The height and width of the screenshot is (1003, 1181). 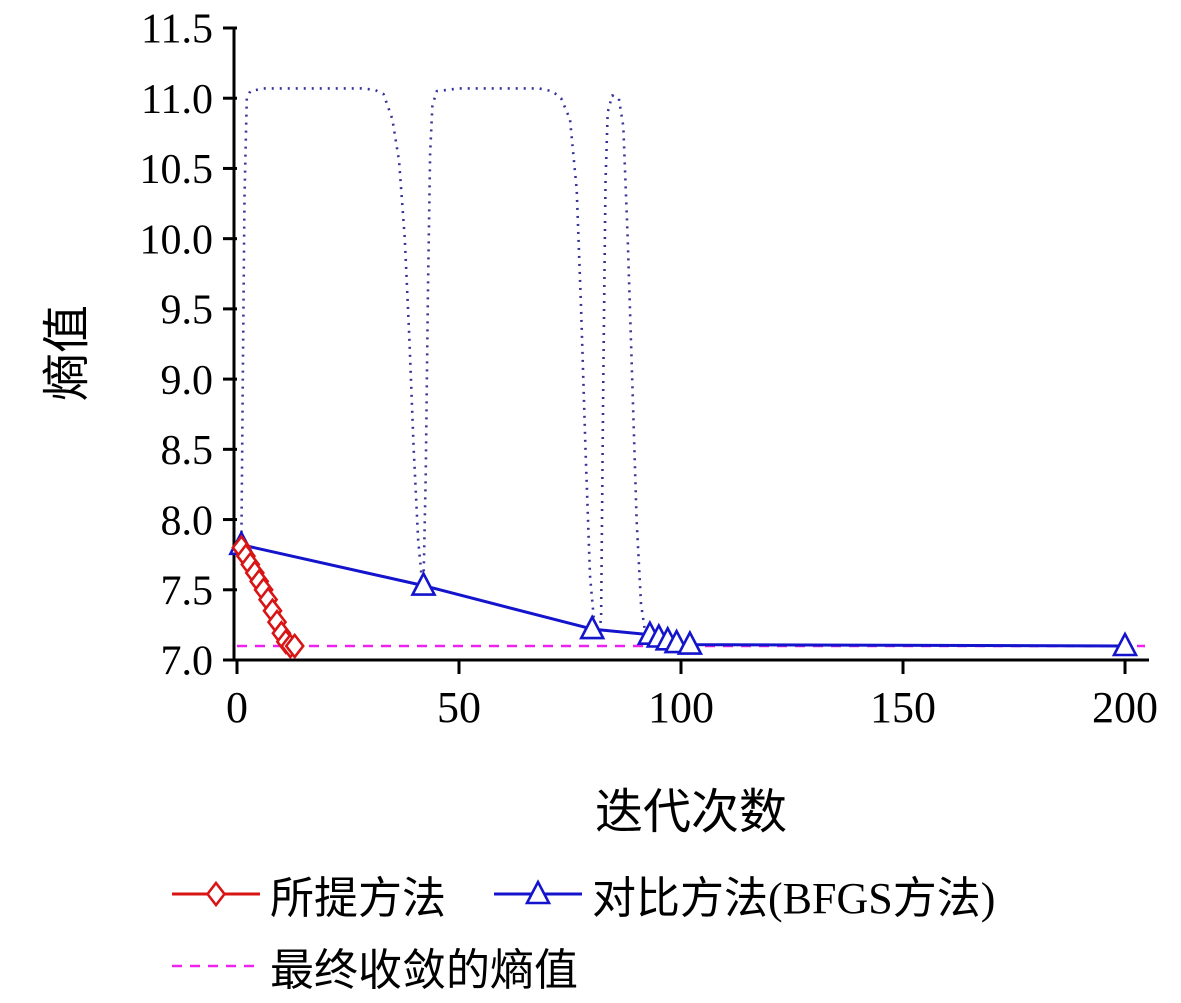 What do you see at coordinates (67, 353) in the screenshot?
I see `y-axis-label: 熵值` at bounding box center [67, 353].